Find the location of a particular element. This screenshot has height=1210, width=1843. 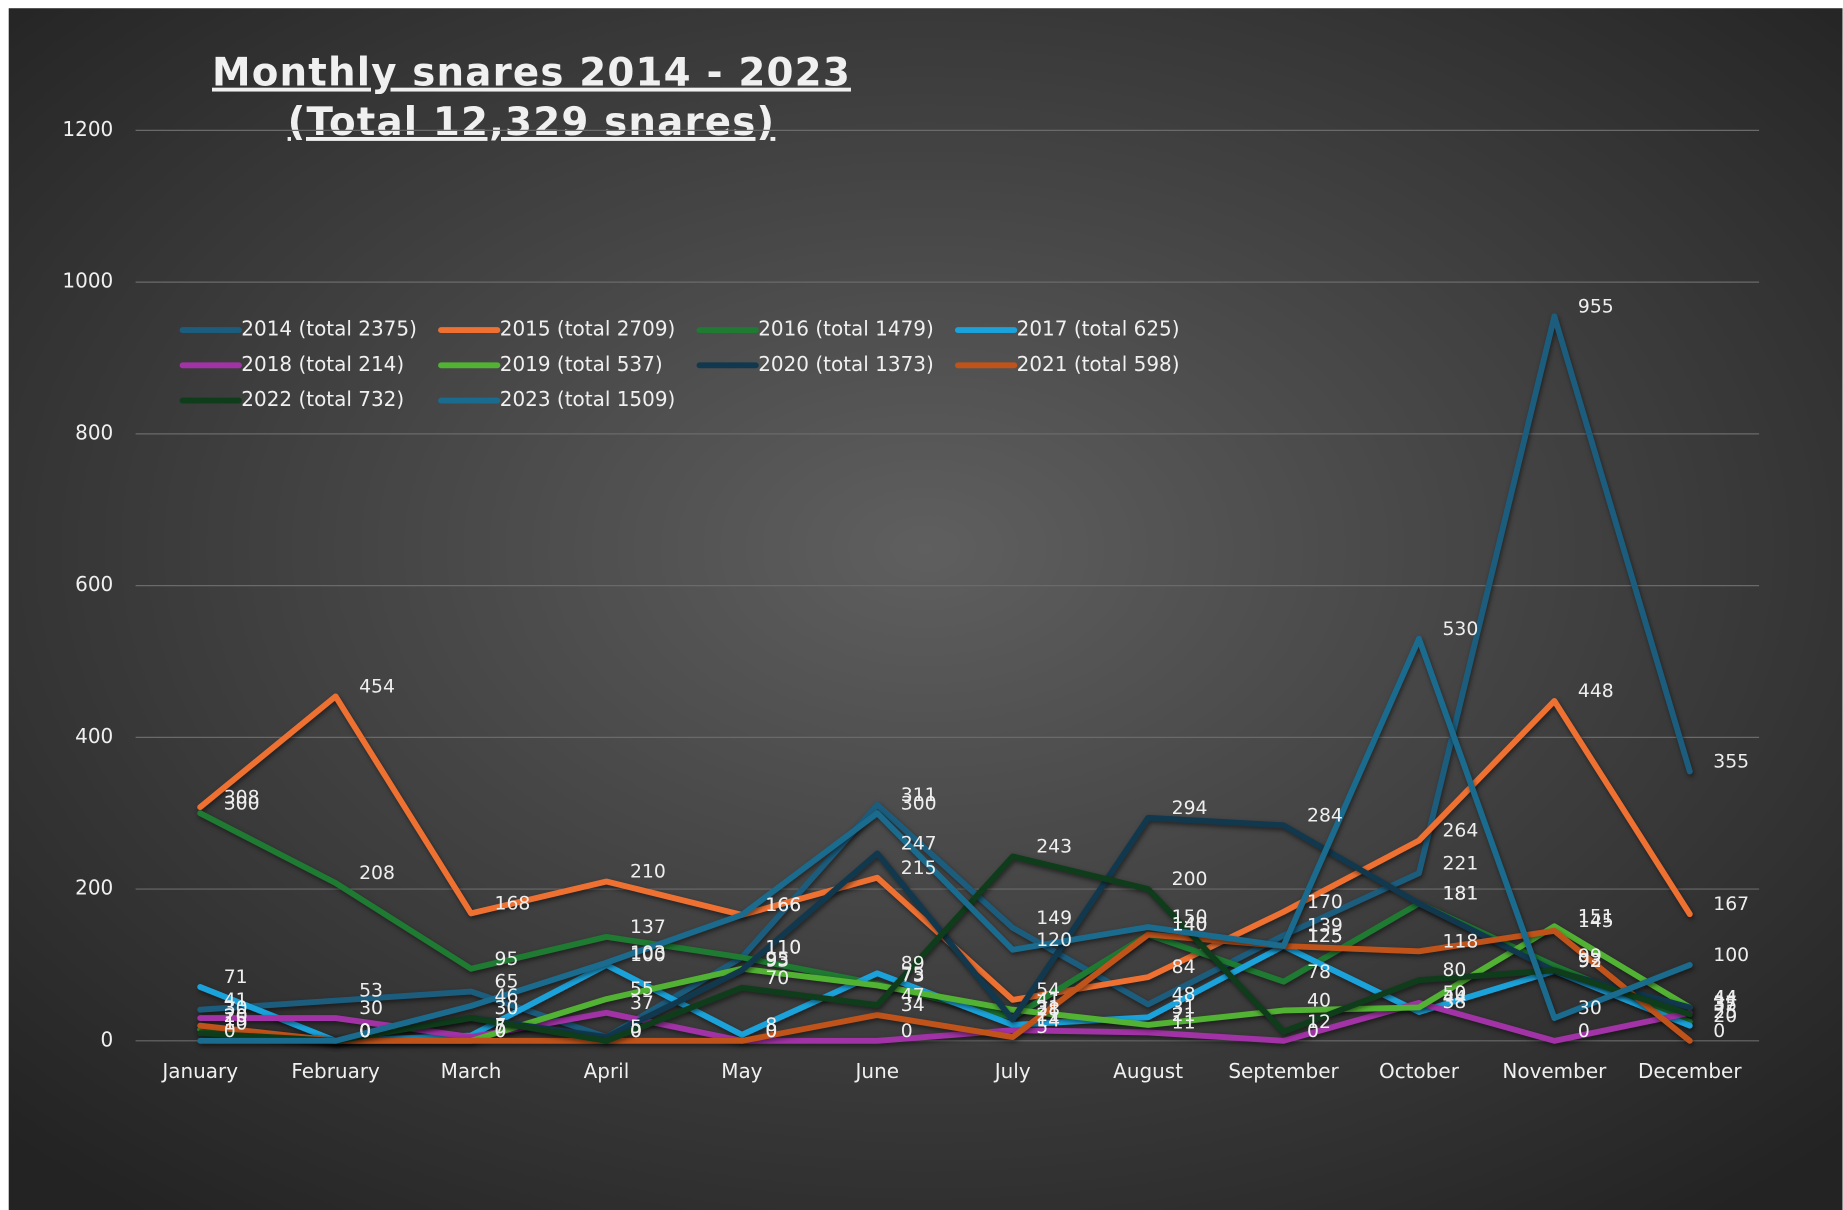

data-label: 120 is located at coordinates (1054, 940).